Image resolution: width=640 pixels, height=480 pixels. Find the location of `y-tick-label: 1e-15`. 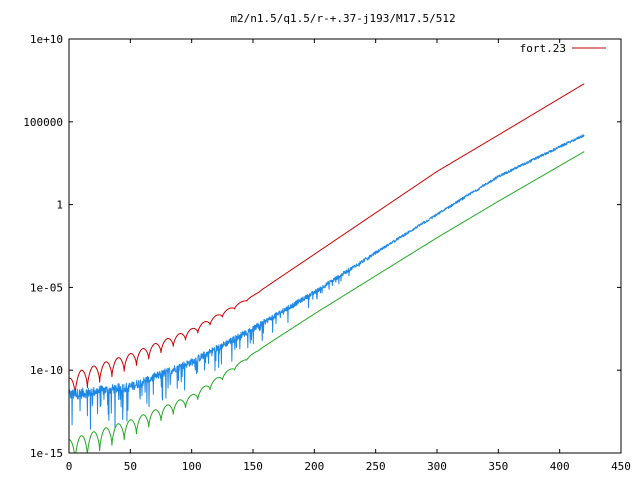

y-tick-label: 1e-15 is located at coordinates (46, 453).